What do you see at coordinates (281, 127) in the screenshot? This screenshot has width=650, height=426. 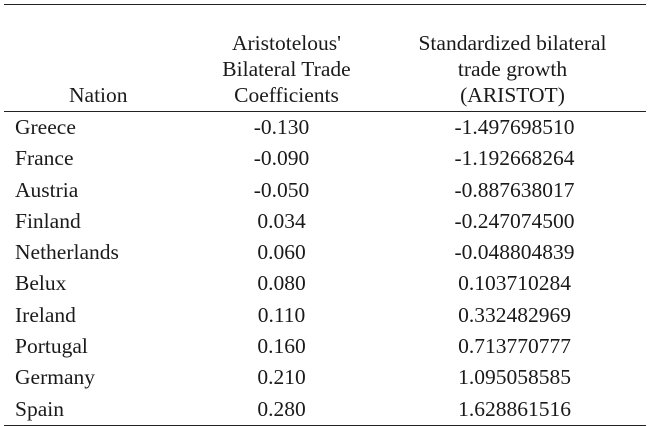 I see `cell-coefficient: -0.130` at bounding box center [281, 127].